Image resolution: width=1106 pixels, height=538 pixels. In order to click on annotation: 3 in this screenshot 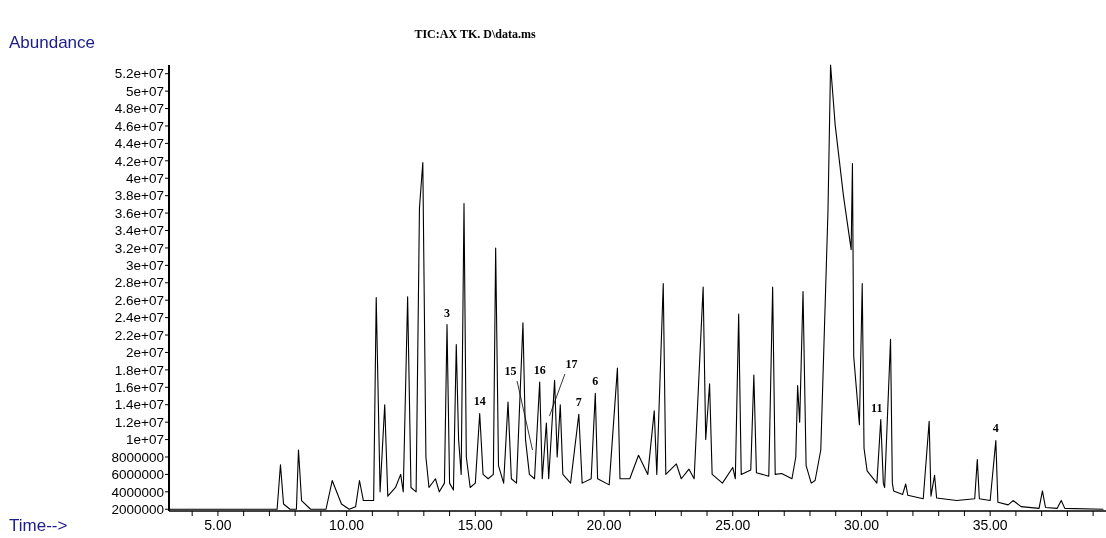, I will do `click(447, 312)`.